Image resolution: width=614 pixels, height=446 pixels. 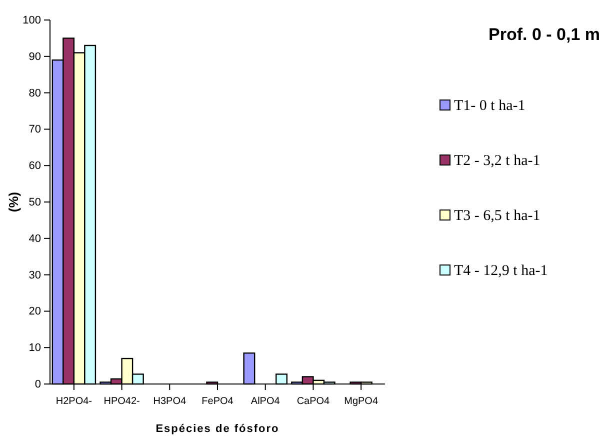 What do you see at coordinates (218, 429) in the screenshot?
I see `x-axis-title: Espécies de fósforo` at bounding box center [218, 429].